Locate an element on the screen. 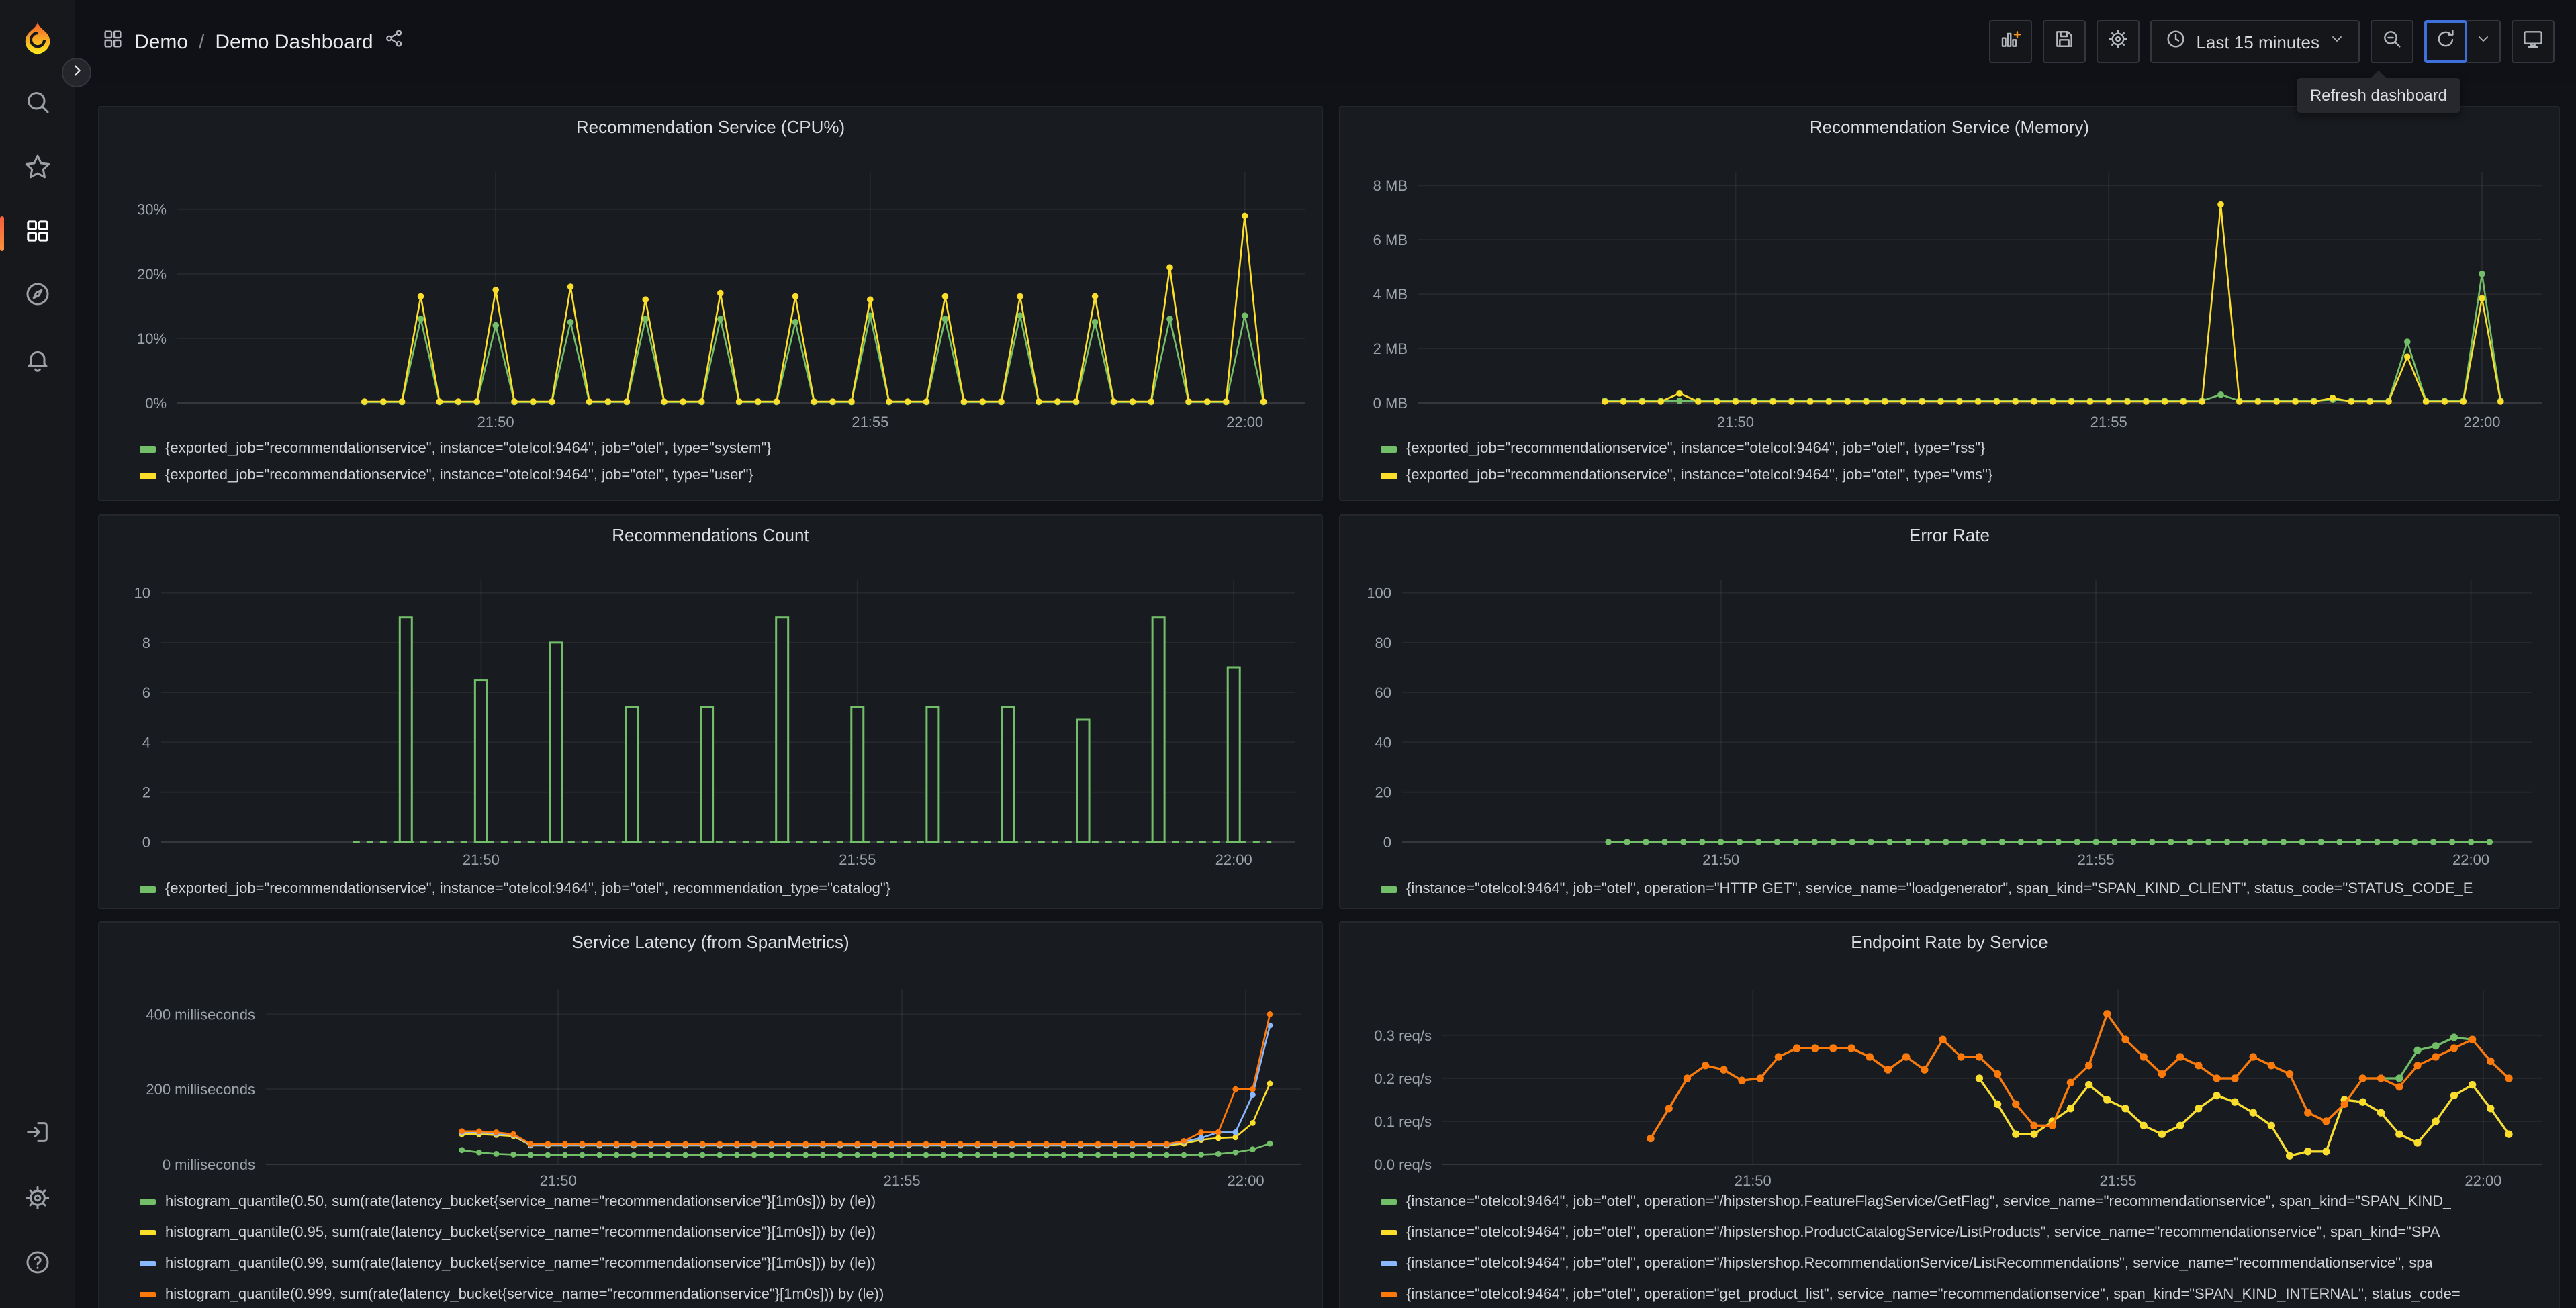 Image resolution: width=2576 pixels, height=1308 pixels. sidebar-item-explore is located at coordinates (37, 297).